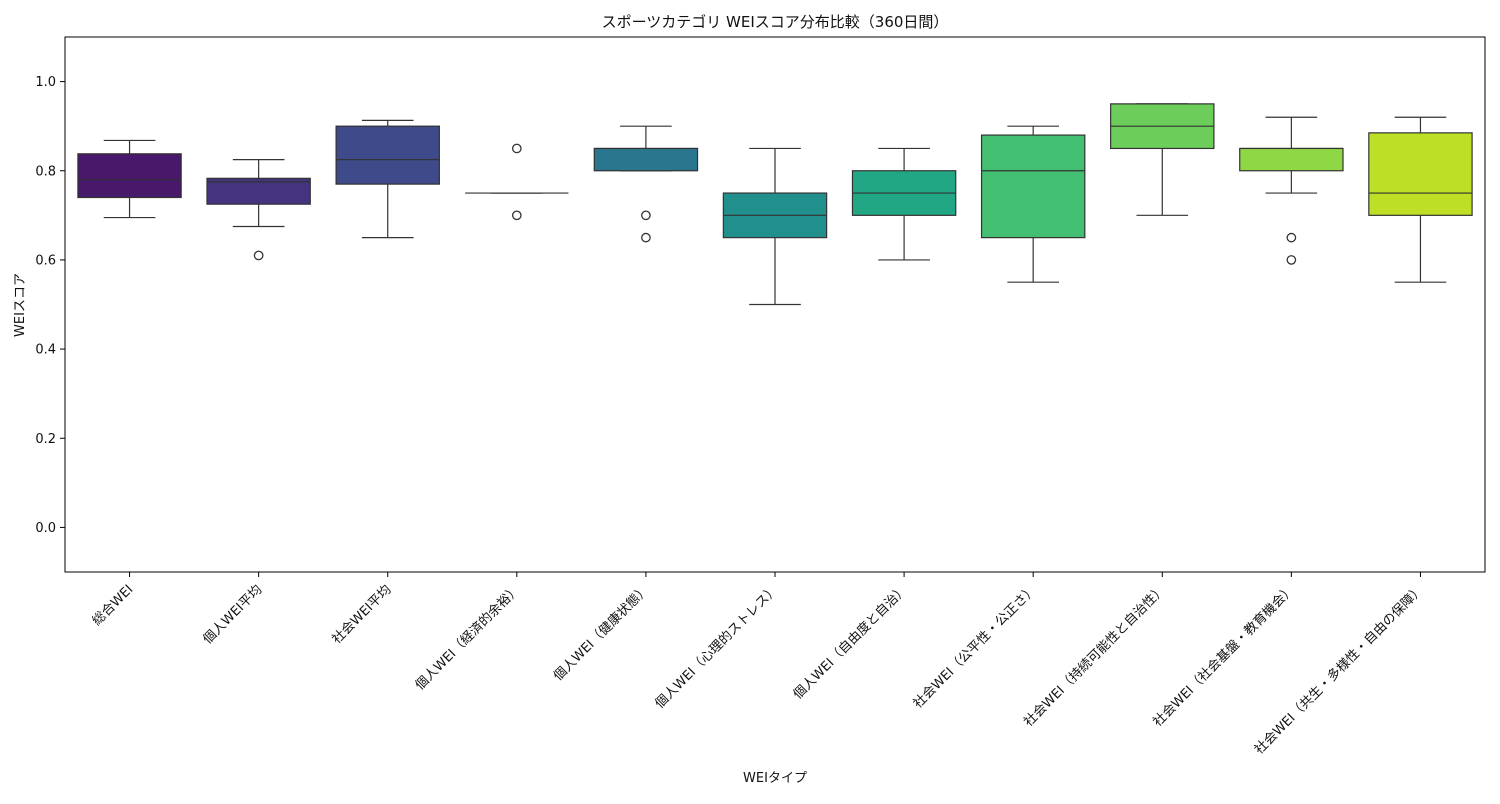 The image size is (1500, 804). I want to click on y-tick-label: 0.4, so click(45, 350).